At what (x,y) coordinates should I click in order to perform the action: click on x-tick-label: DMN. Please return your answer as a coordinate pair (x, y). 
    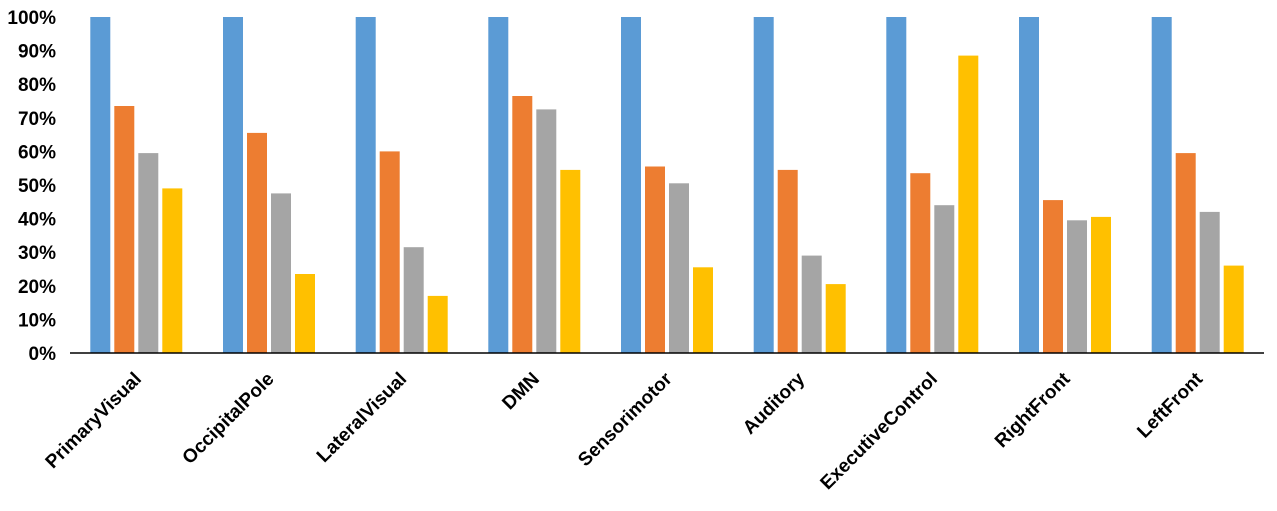
    Looking at the image, I should click on (520, 391).